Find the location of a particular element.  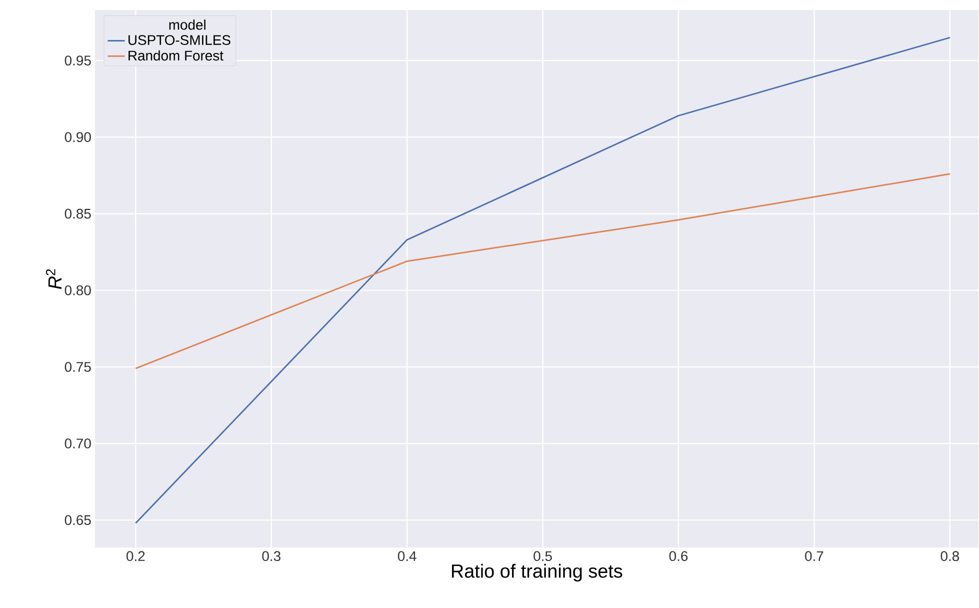

y-tick-label: 0.65 is located at coordinates (77, 520).